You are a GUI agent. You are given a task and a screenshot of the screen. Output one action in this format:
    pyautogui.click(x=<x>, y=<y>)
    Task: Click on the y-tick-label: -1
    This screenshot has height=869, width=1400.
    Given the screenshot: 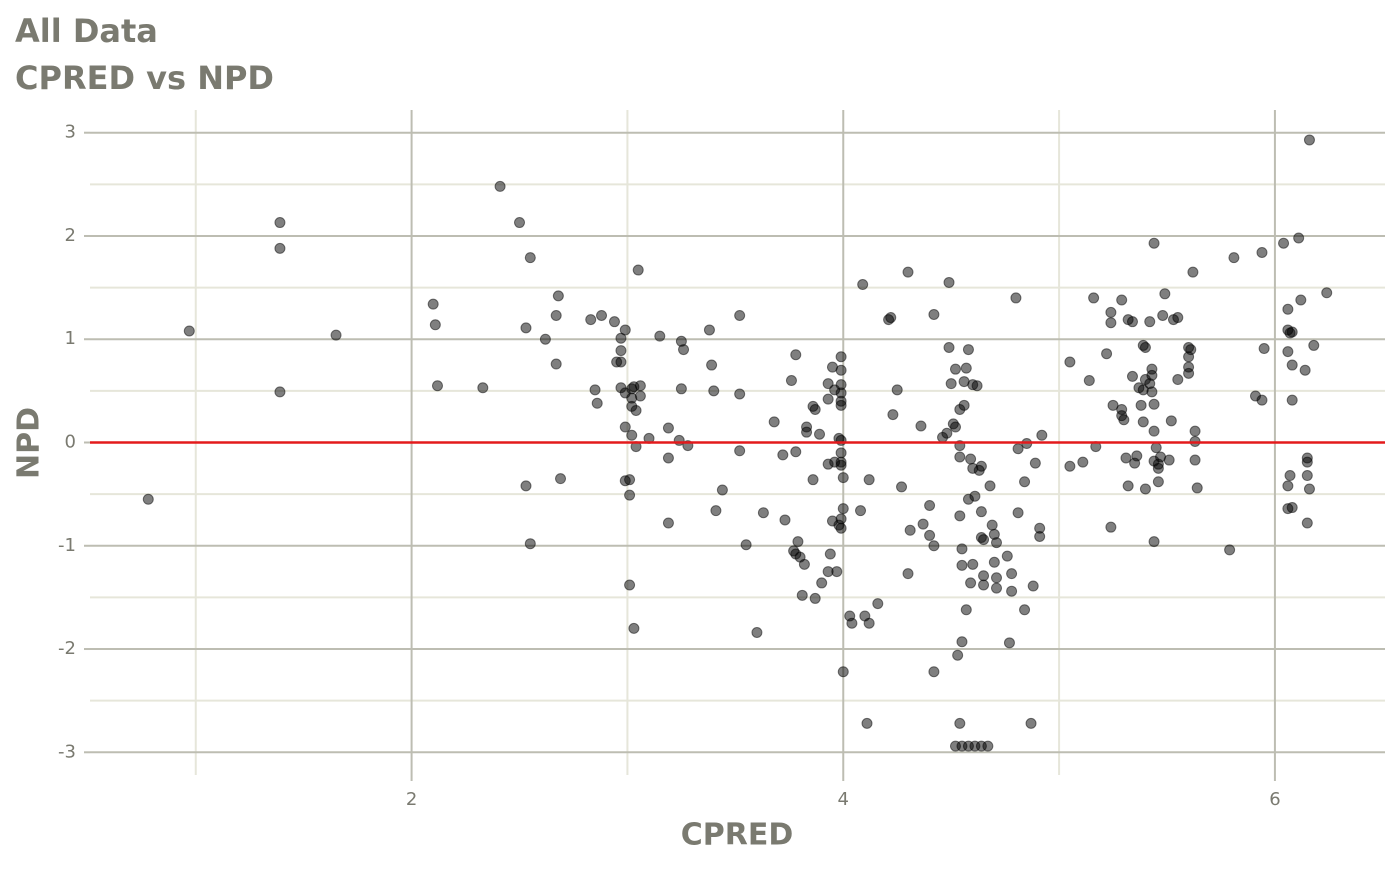 What is the action you would take?
    pyautogui.click(x=67, y=545)
    